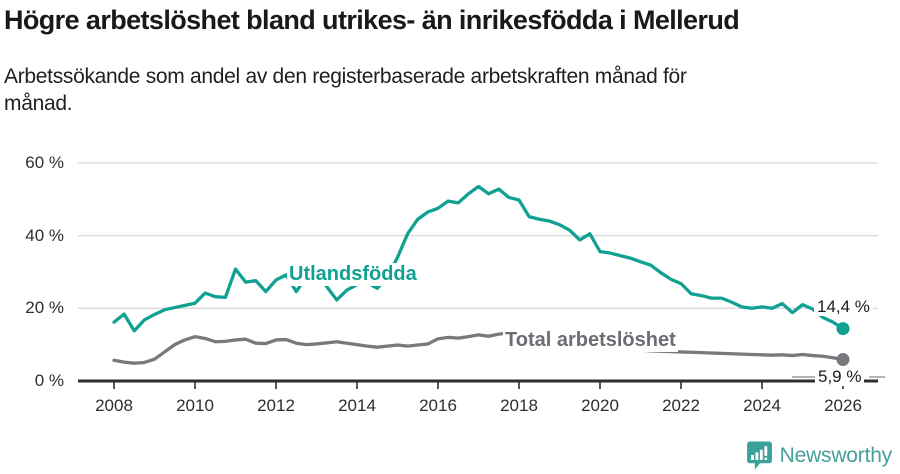  What do you see at coordinates (843, 405) in the screenshot?
I see `x-tick-label: 2026` at bounding box center [843, 405].